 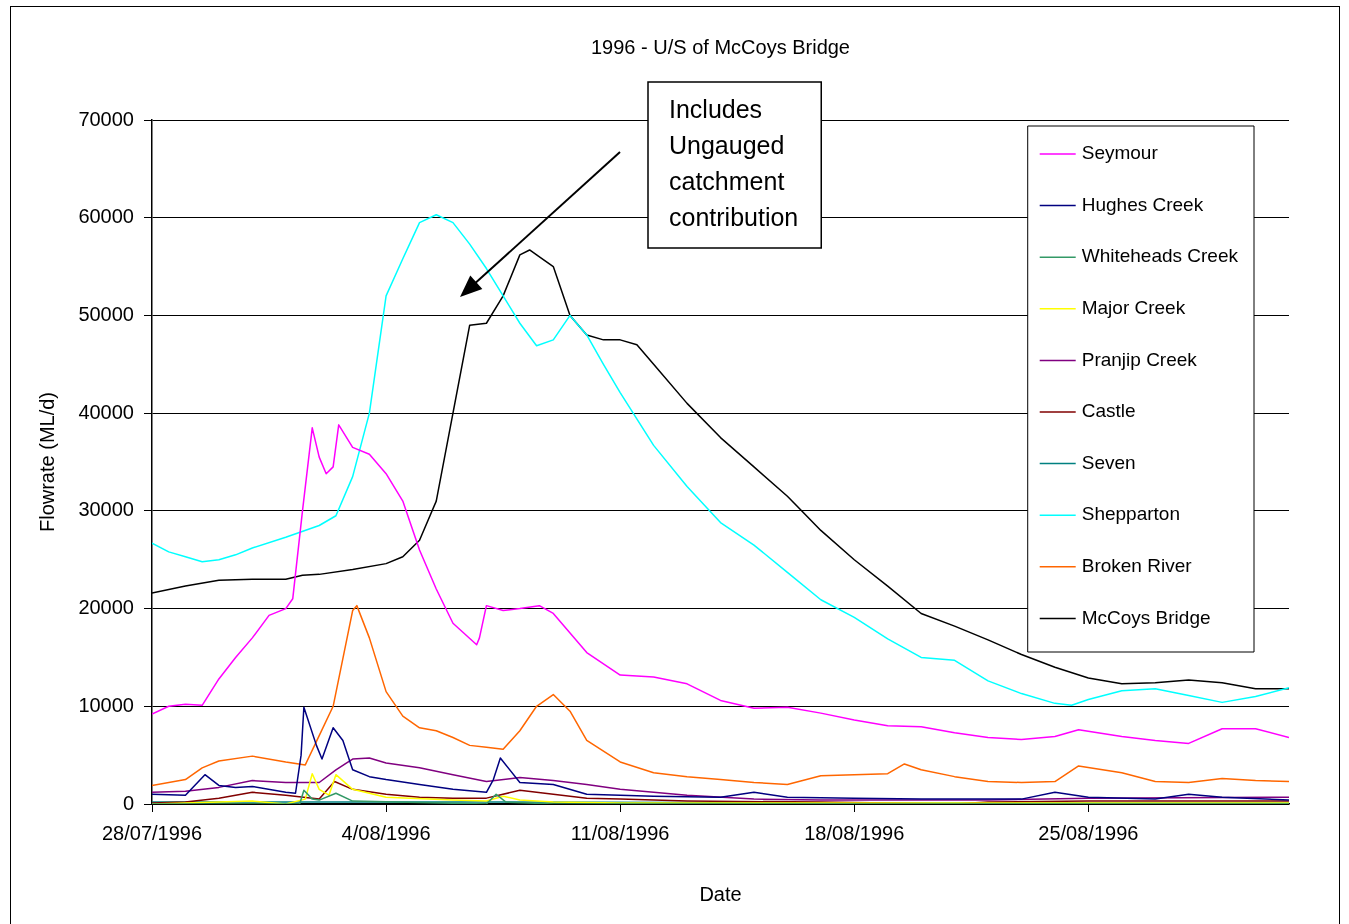 I want to click on legend-label: Broken River, so click(x=1137, y=566).